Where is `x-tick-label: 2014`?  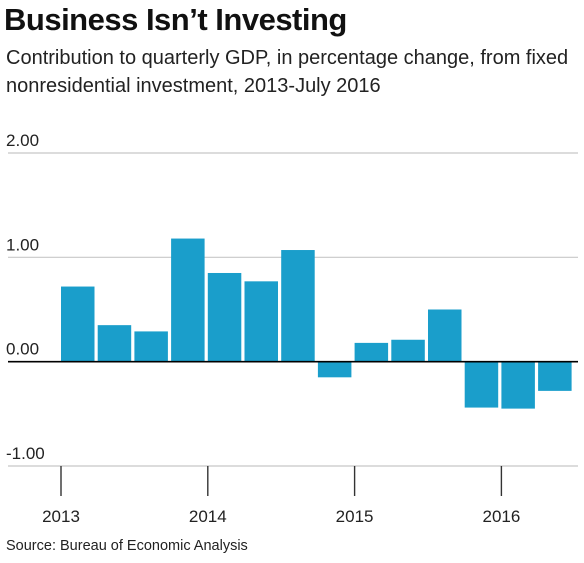 x-tick-label: 2014 is located at coordinates (208, 516).